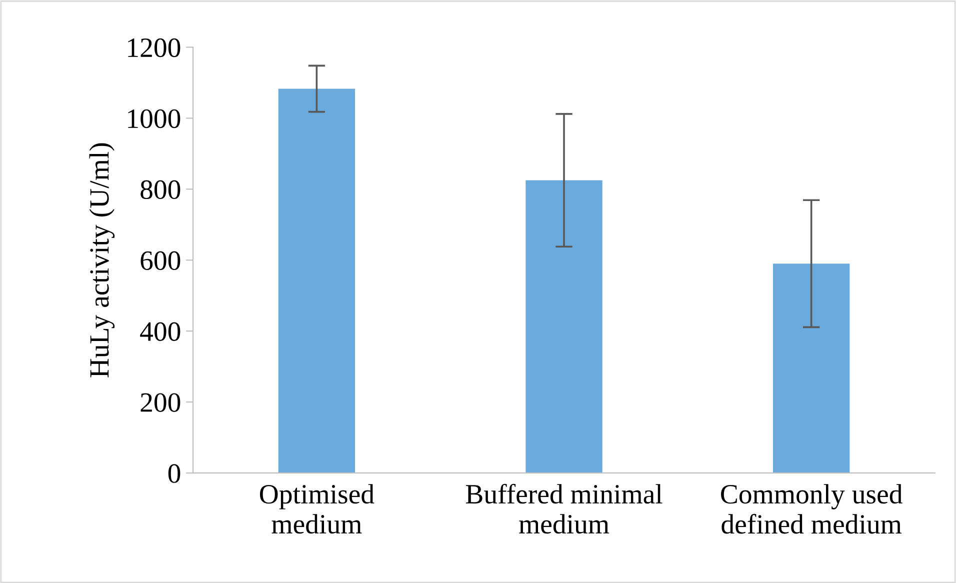 The width and height of the screenshot is (957, 583). Describe the element at coordinates (564, 509) in the screenshot. I see `x-tick-label: Buffered minimal medium` at that location.